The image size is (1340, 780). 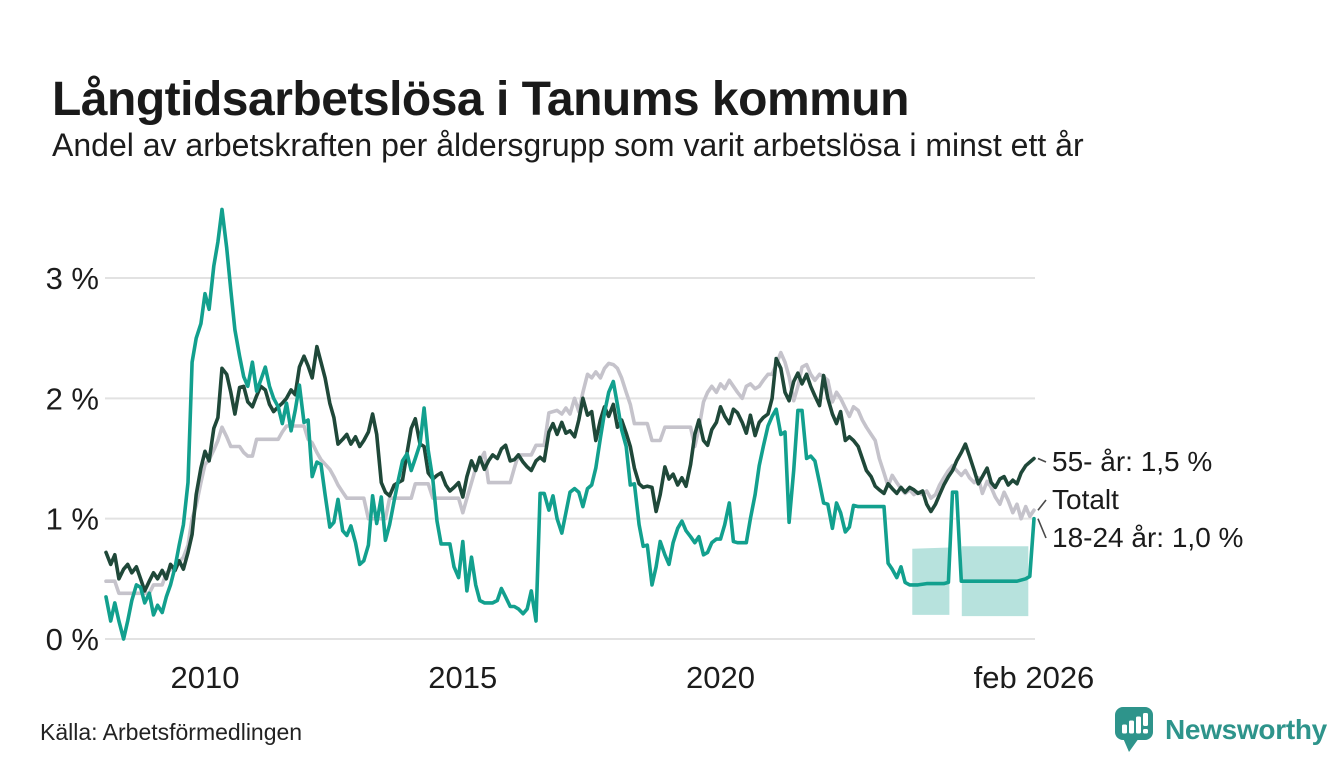 I want to click on y-tick-label: 3 %, so click(x=72, y=278).